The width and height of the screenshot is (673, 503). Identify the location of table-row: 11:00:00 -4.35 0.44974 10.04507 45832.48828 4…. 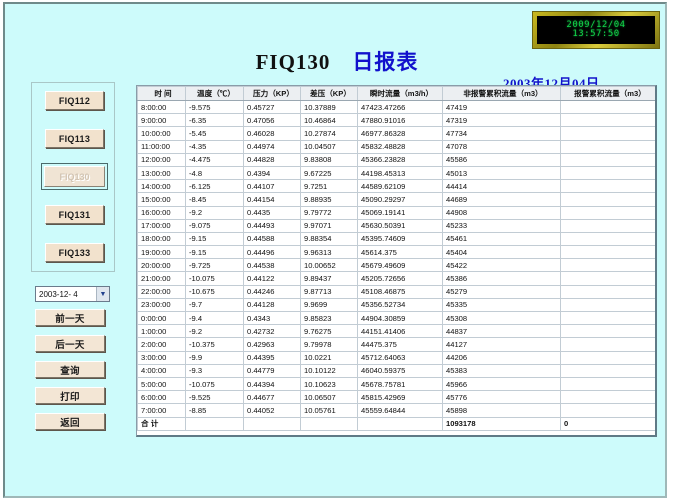
(396, 146).